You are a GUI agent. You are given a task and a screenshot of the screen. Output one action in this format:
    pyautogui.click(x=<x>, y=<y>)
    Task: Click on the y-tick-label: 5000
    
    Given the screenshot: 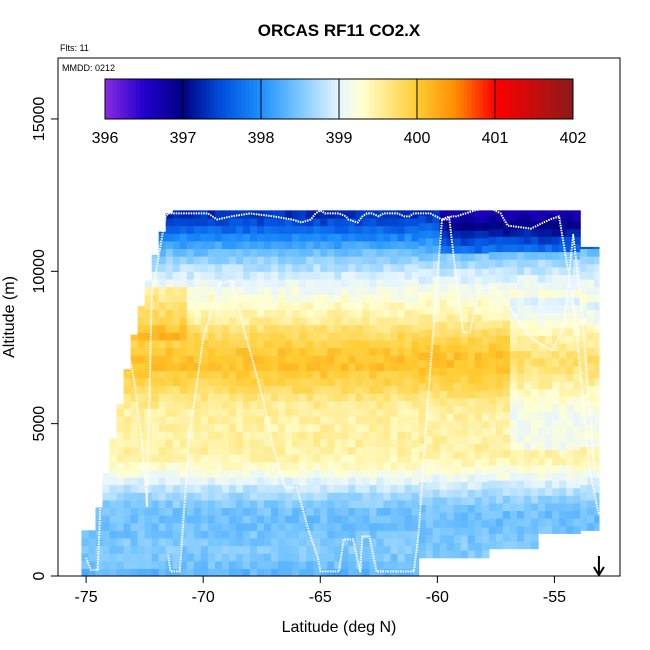 What is the action you would take?
    pyautogui.click(x=39, y=424)
    